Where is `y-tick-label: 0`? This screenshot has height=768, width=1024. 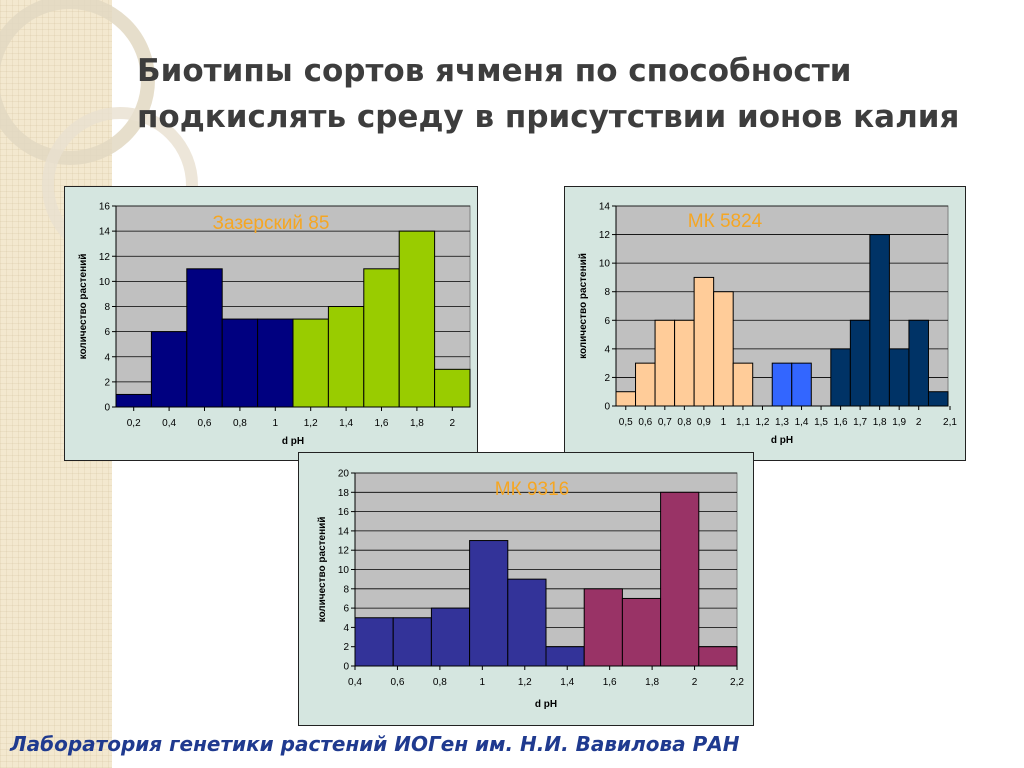 y-tick-label: 0 is located at coordinates (107, 408).